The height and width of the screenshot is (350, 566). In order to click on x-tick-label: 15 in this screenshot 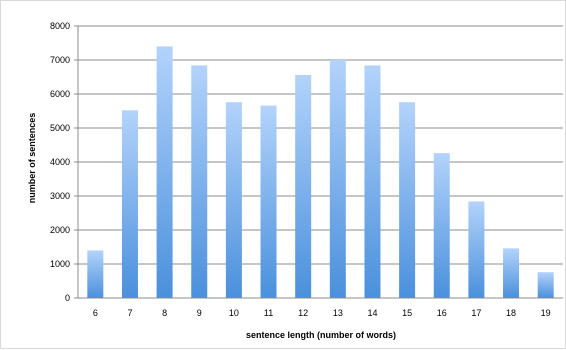, I will do `click(407, 313)`.